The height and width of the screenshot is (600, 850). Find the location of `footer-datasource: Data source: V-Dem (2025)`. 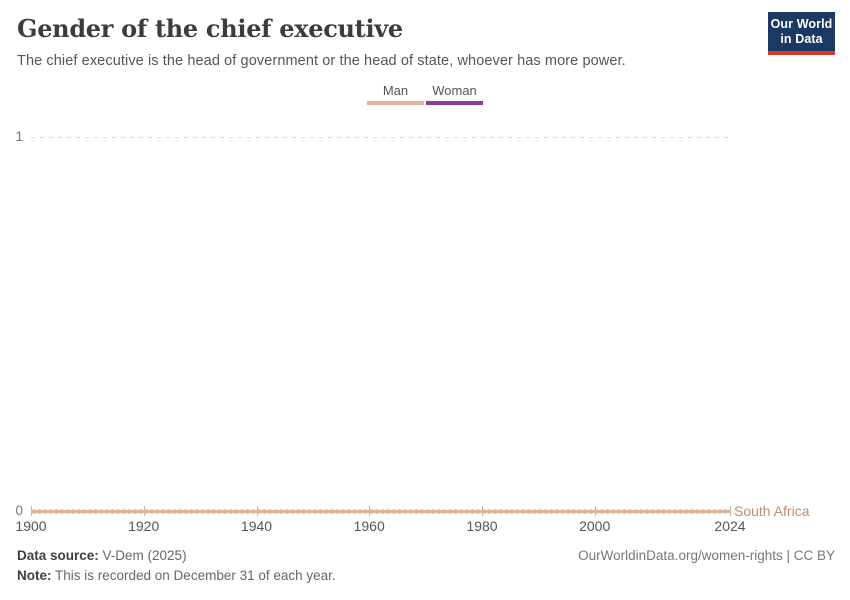

footer-datasource: Data source: V-Dem (2025) is located at coordinates (102, 555).